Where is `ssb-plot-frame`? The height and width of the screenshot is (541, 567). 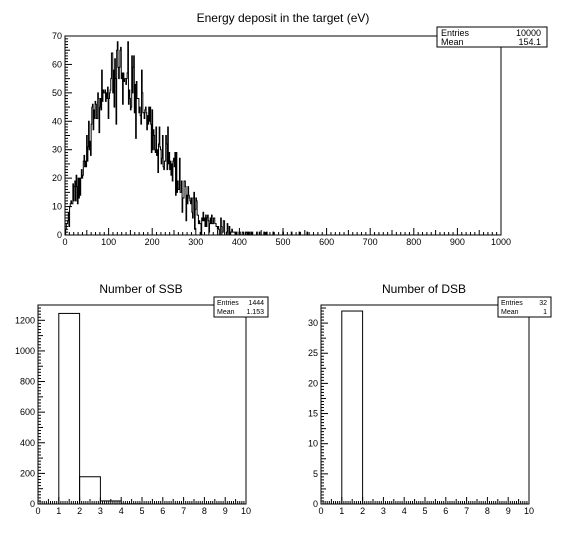
ssb-plot-frame is located at coordinates (142, 404).